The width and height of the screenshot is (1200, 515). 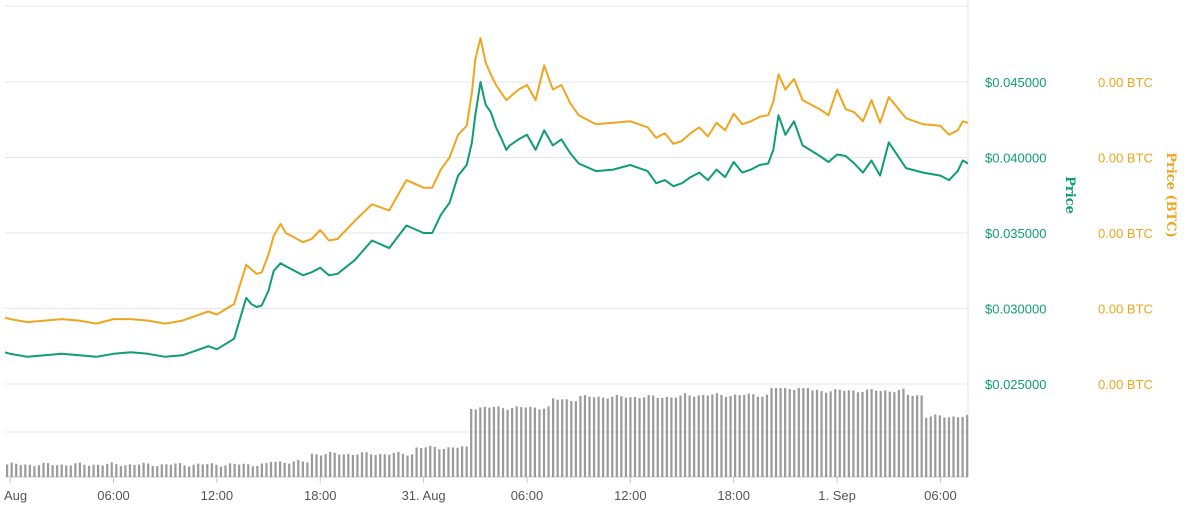 I want to click on y-left-tick-label: $0.025000, so click(x=1015, y=384).